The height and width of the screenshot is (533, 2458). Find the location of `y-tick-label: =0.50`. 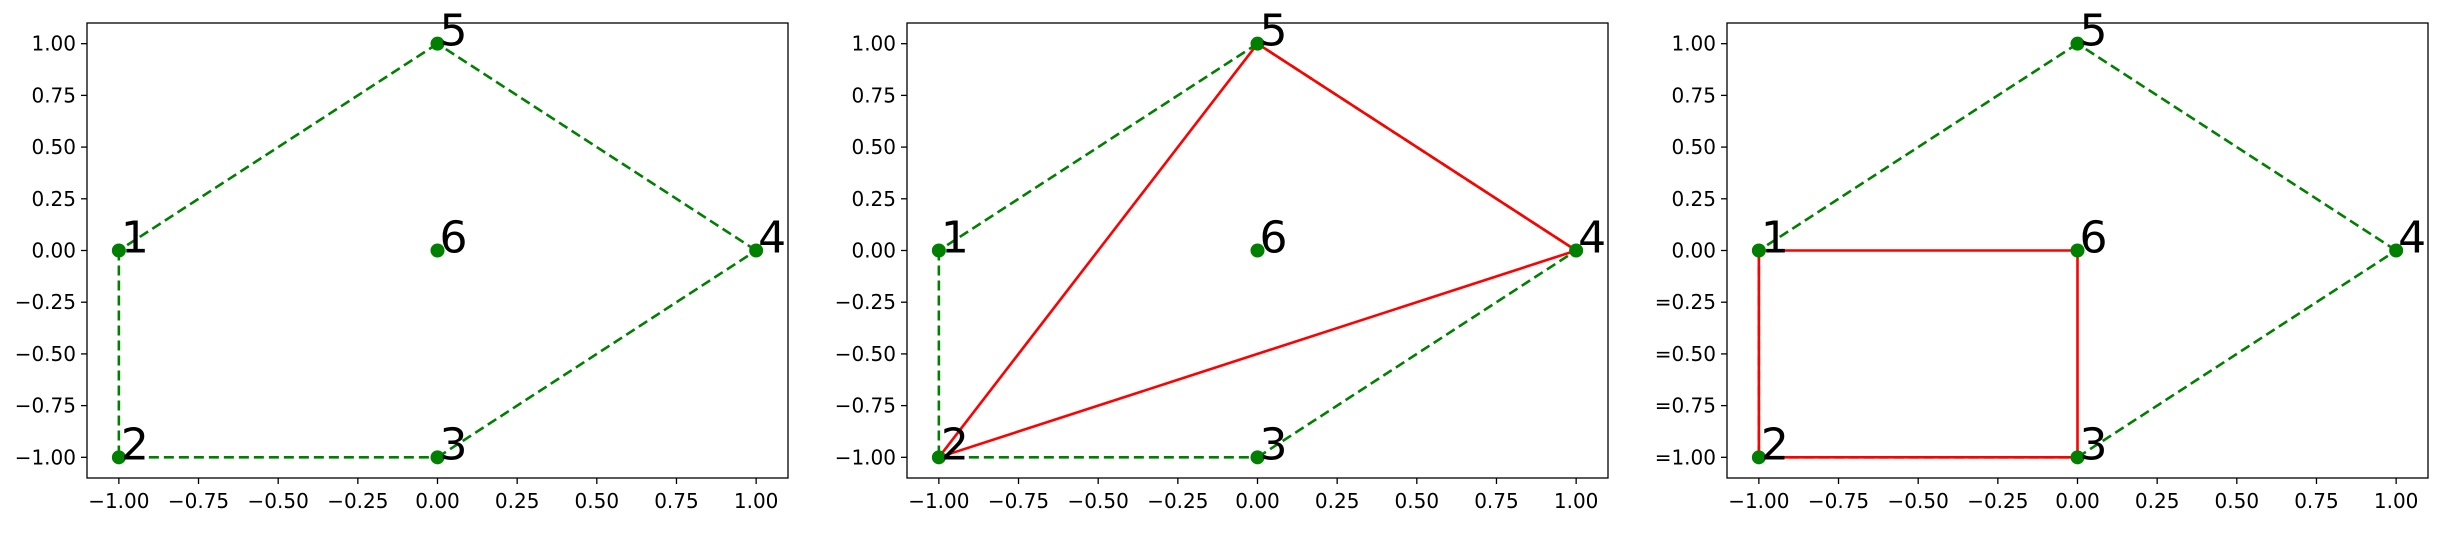

y-tick-label: =0.50 is located at coordinates (1685, 354).